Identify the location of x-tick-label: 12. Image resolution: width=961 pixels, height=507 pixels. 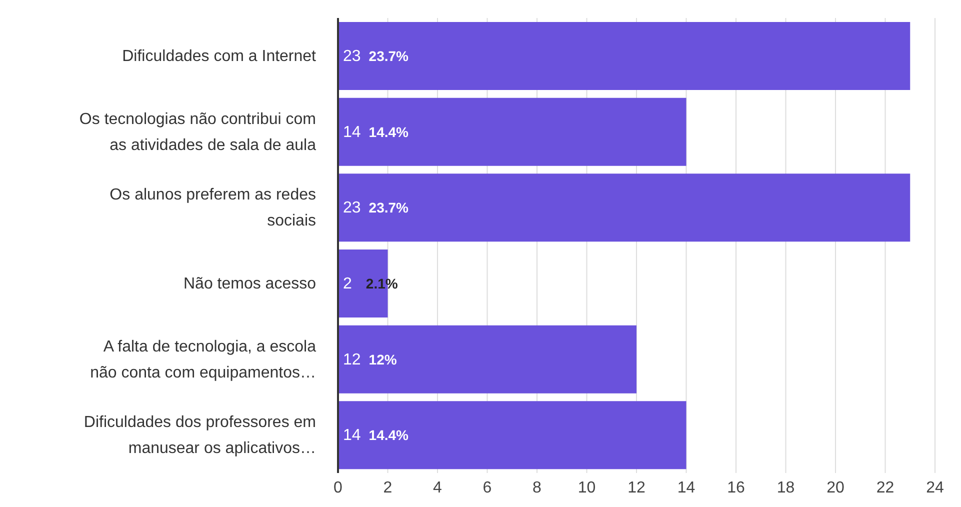
(637, 487).